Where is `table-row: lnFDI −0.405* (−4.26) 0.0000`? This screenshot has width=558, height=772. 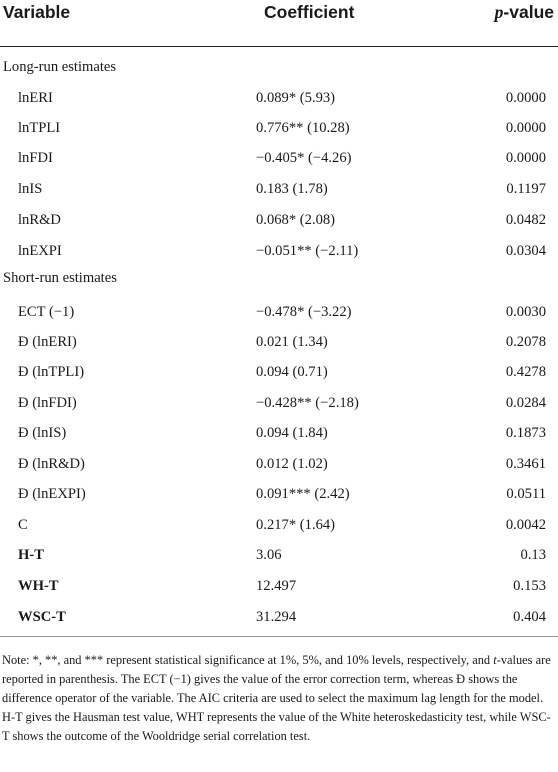 table-row: lnFDI −0.405* (−4.26) 0.0000 is located at coordinates (279, 158).